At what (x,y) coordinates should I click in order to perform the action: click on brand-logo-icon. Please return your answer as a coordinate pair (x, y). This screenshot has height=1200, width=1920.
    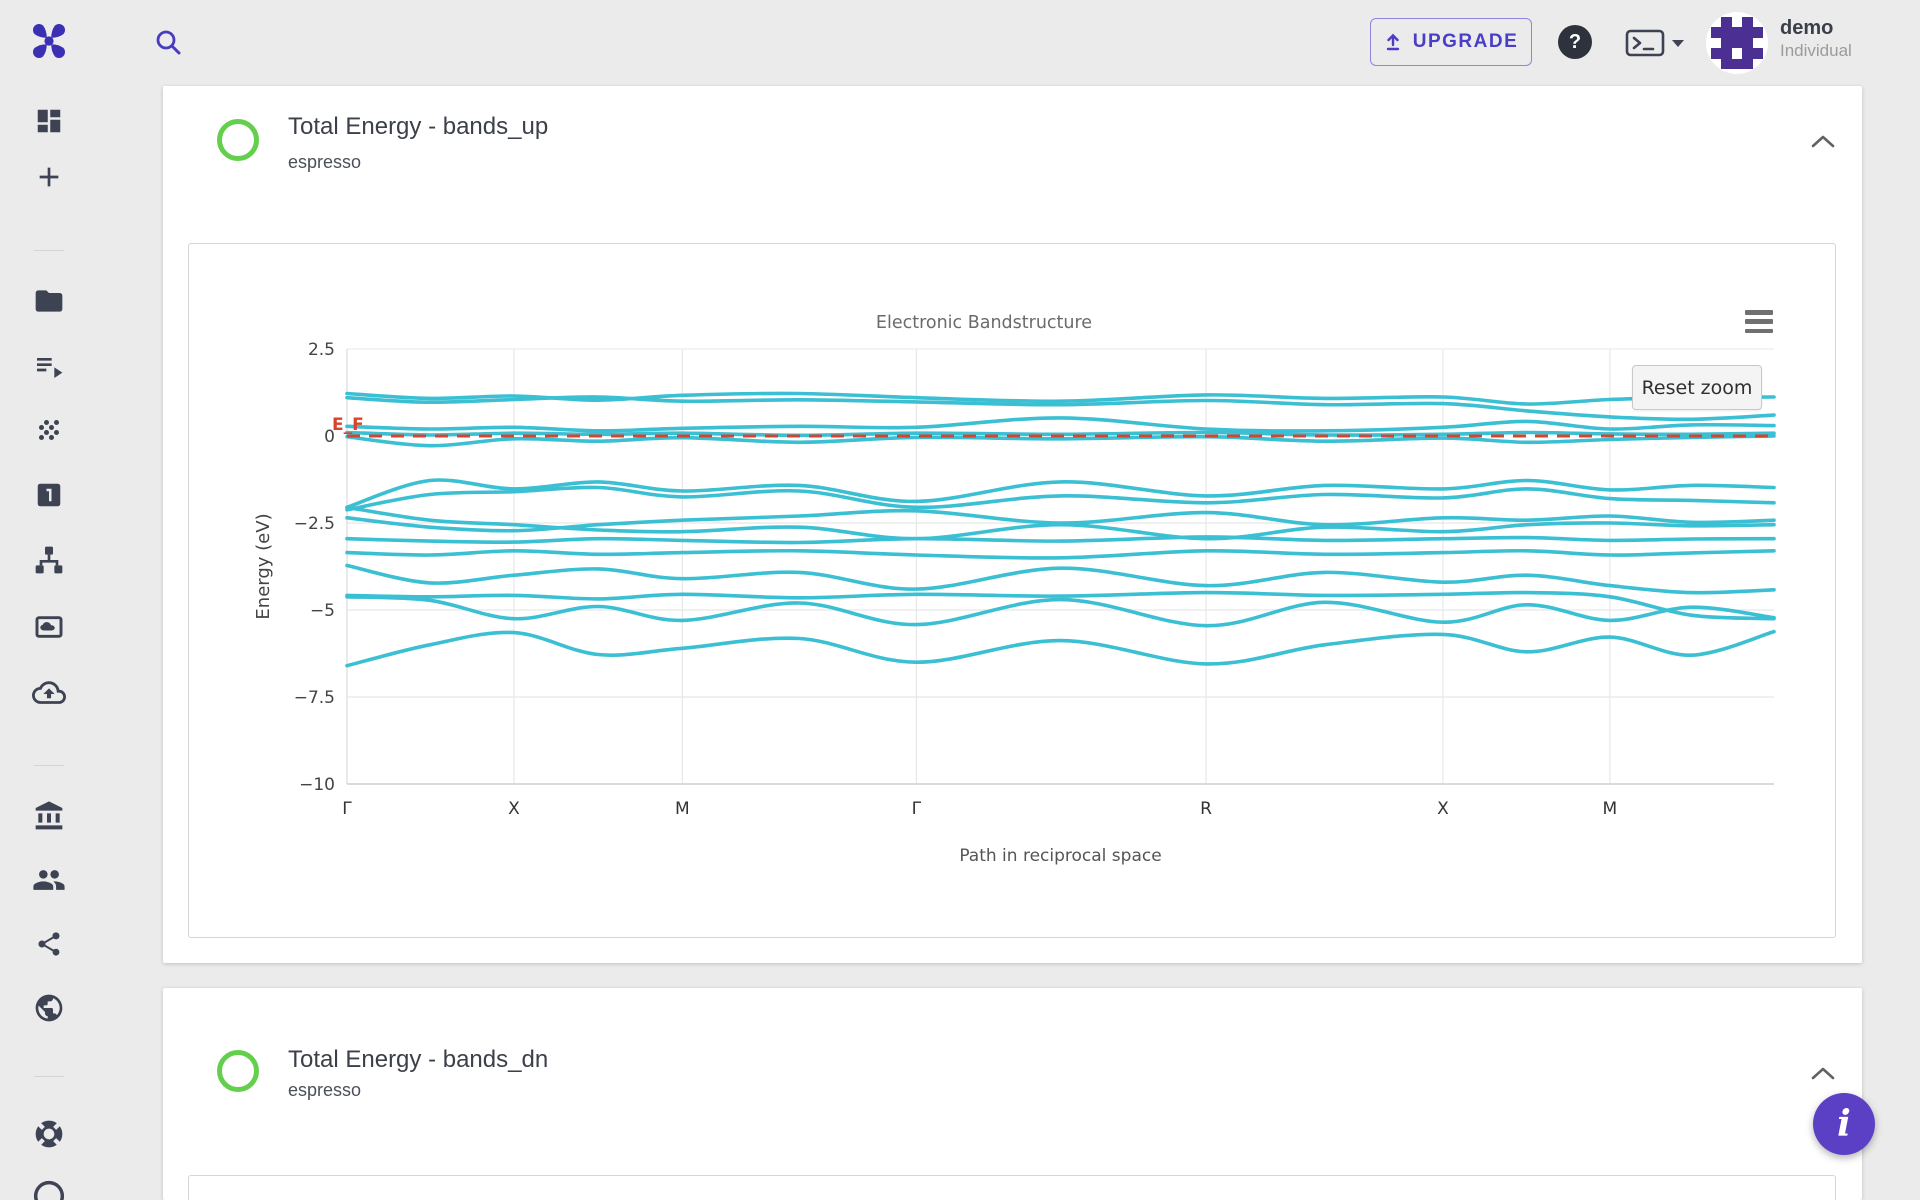
    Looking at the image, I should click on (49, 43).